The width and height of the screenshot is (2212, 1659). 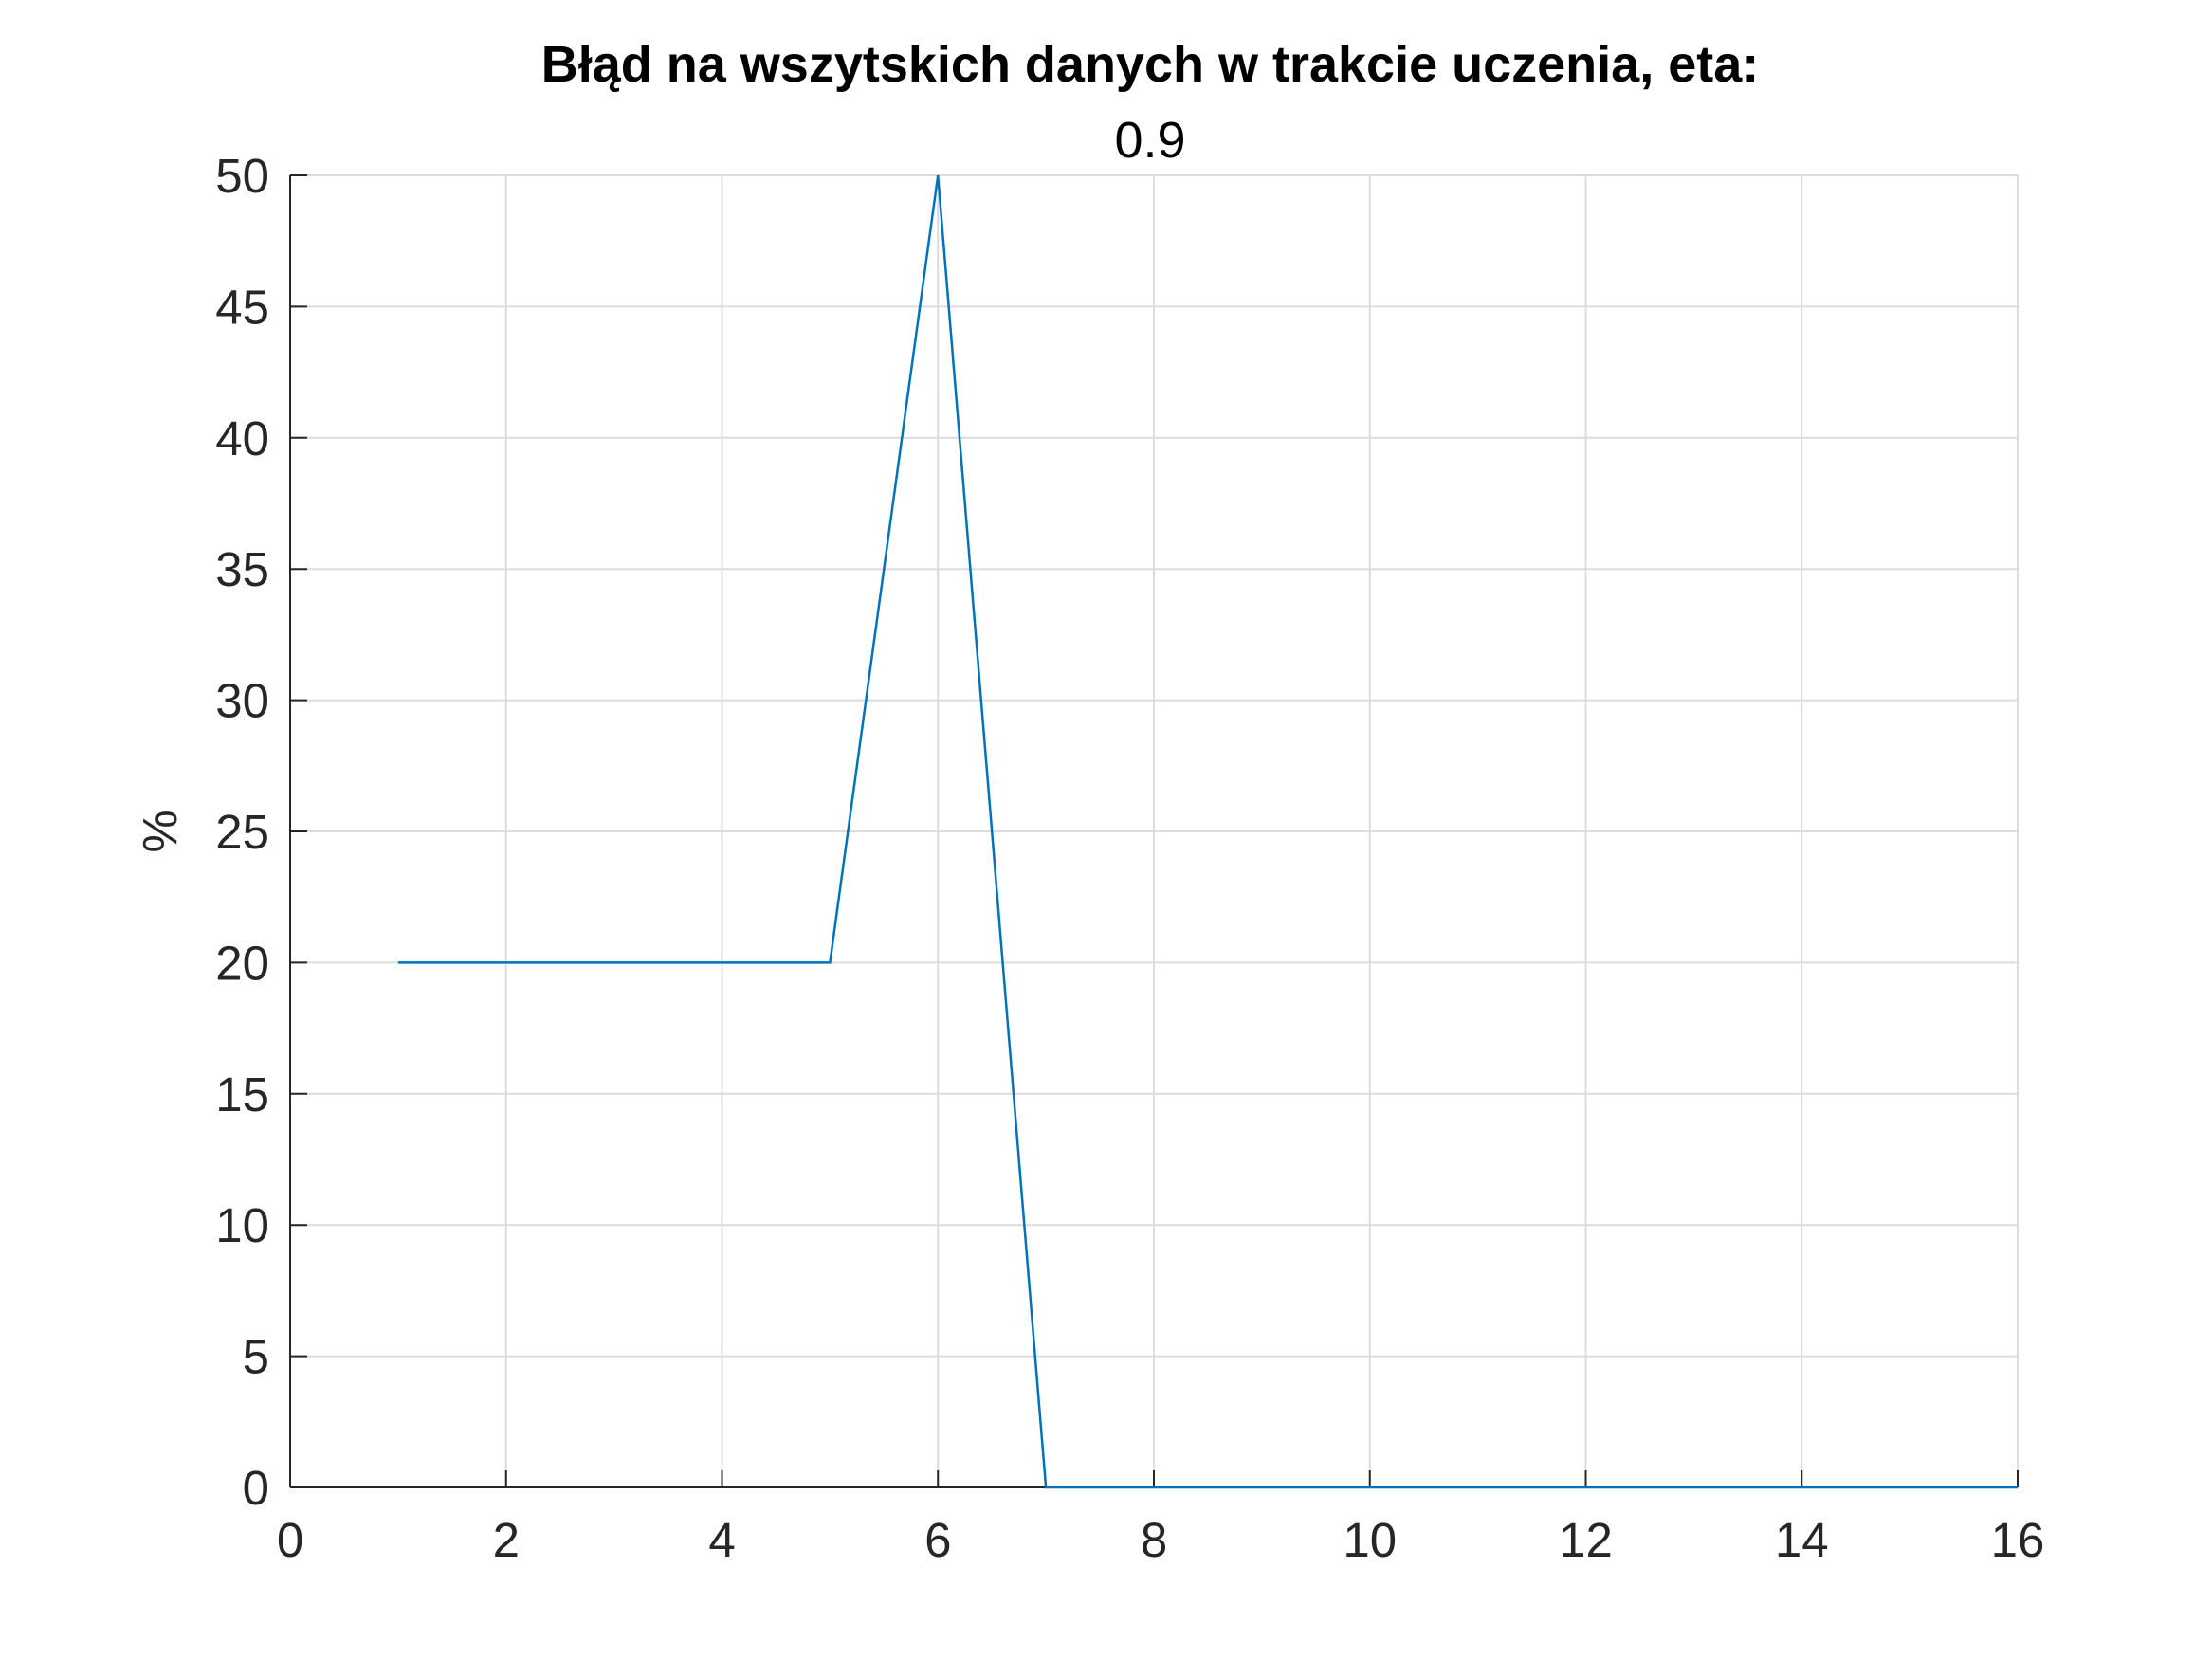 I want to click on x-tick-label: 16, so click(x=2018, y=1540).